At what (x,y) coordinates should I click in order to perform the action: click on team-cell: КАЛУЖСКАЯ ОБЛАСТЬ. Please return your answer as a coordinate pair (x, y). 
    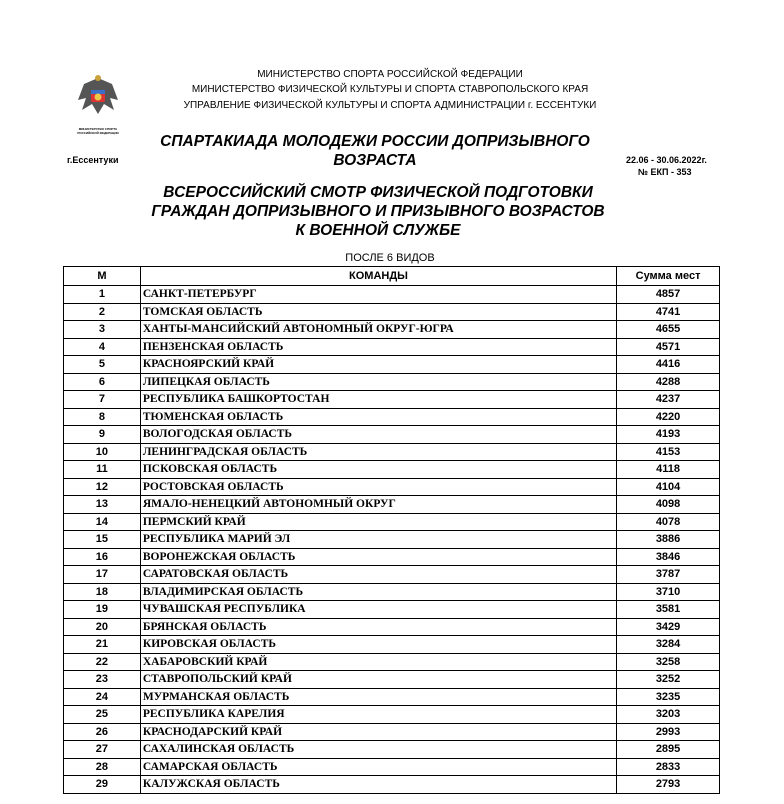
    Looking at the image, I should click on (378, 784).